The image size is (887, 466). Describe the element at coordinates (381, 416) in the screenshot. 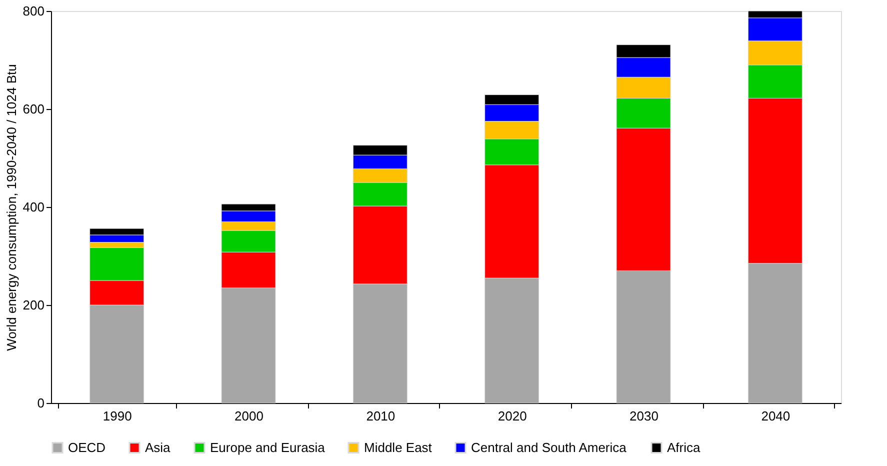

I see `x-tick-label: 2010` at that location.